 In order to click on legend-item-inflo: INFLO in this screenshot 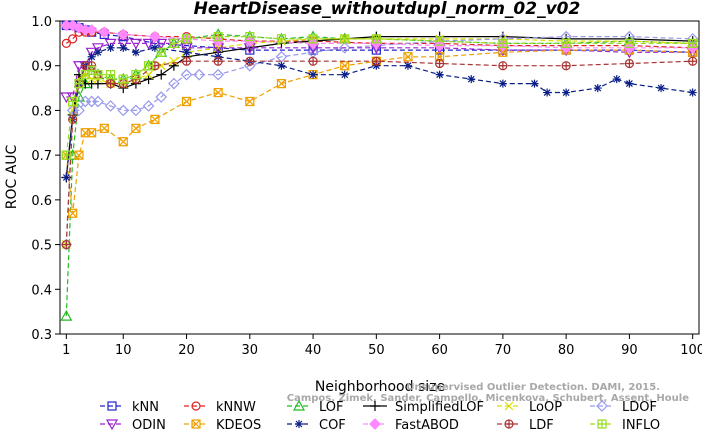, I will do `click(625, 425)`.